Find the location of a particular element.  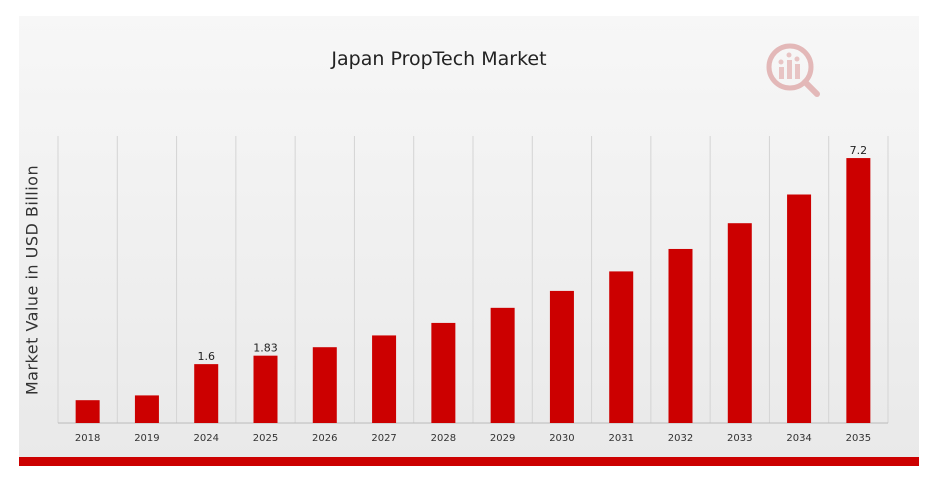

data-label-2024: 1.6 is located at coordinates (206, 356).